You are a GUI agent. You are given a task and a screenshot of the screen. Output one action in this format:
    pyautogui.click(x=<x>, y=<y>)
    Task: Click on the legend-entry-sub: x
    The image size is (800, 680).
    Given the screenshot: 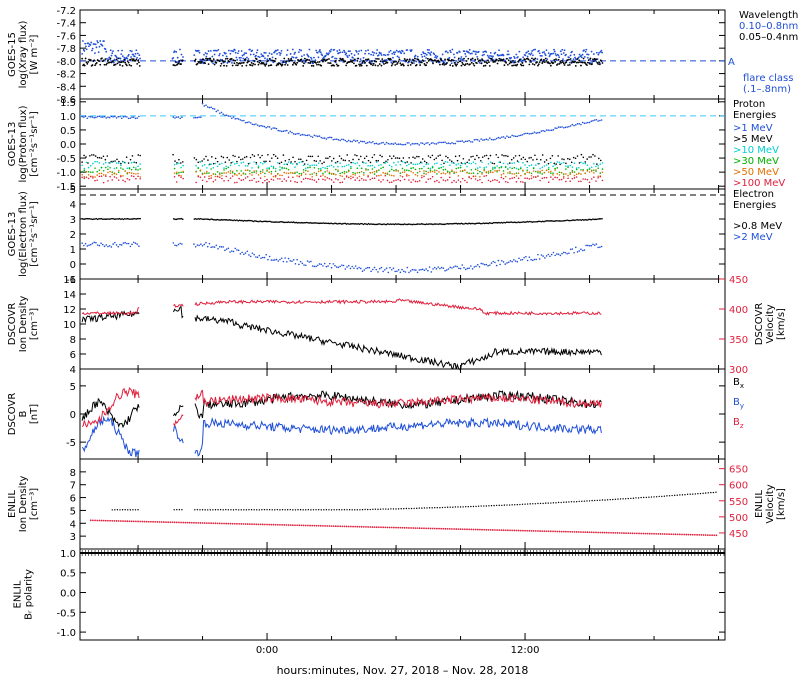 What is the action you would take?
    pyautogui.click(x=742, y=386)
    